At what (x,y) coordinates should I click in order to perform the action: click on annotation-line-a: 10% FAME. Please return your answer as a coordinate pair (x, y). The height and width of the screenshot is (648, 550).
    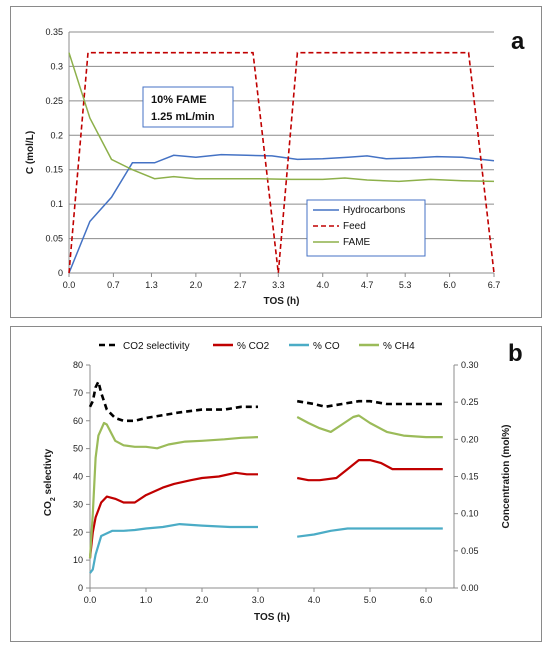
    Looking at the image, I should click on (179, 100).